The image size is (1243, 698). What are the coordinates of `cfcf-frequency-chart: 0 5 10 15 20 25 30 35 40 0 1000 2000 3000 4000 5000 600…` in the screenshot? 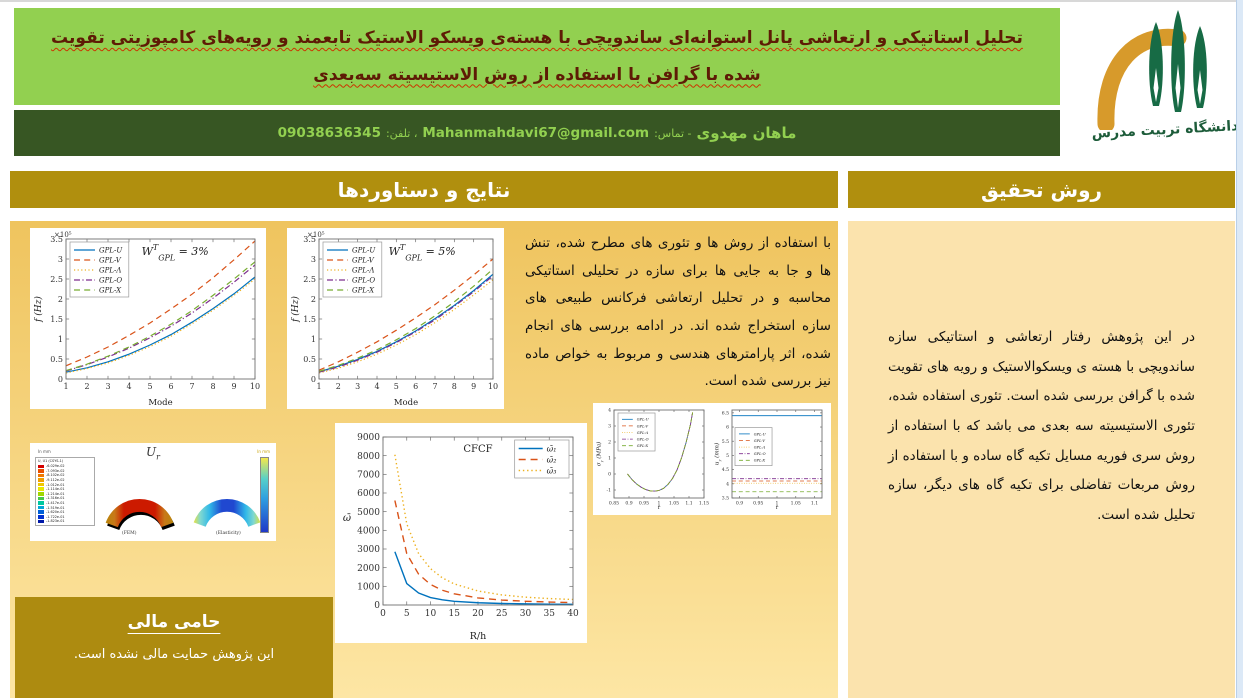 It's located at (461, 533).